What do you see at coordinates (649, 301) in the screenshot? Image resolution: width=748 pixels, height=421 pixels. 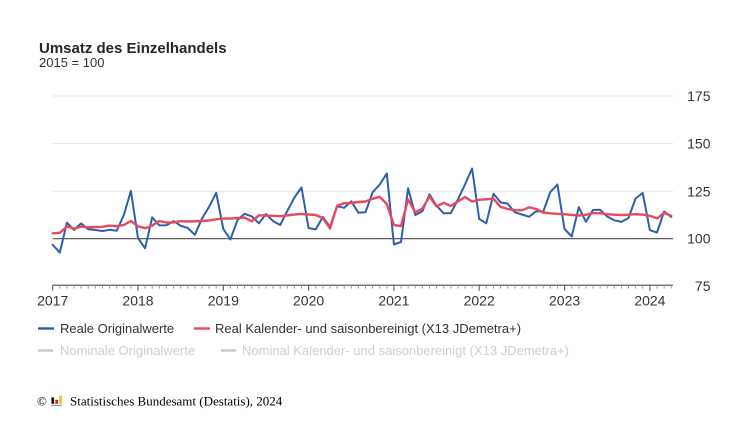 I see `svg-text: 2024` at bounding box center [649, 301].